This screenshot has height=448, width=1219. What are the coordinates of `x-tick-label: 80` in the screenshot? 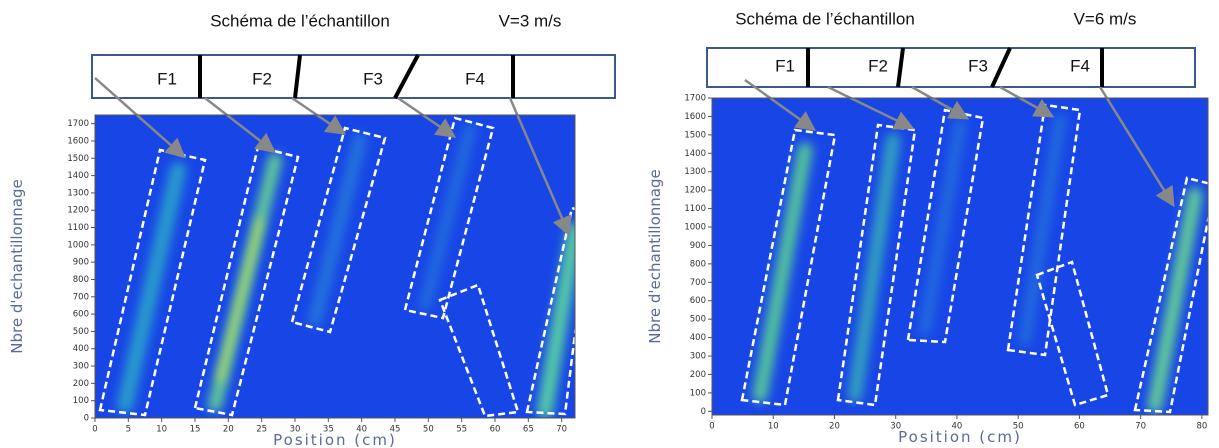 It's located at (1201, 427).